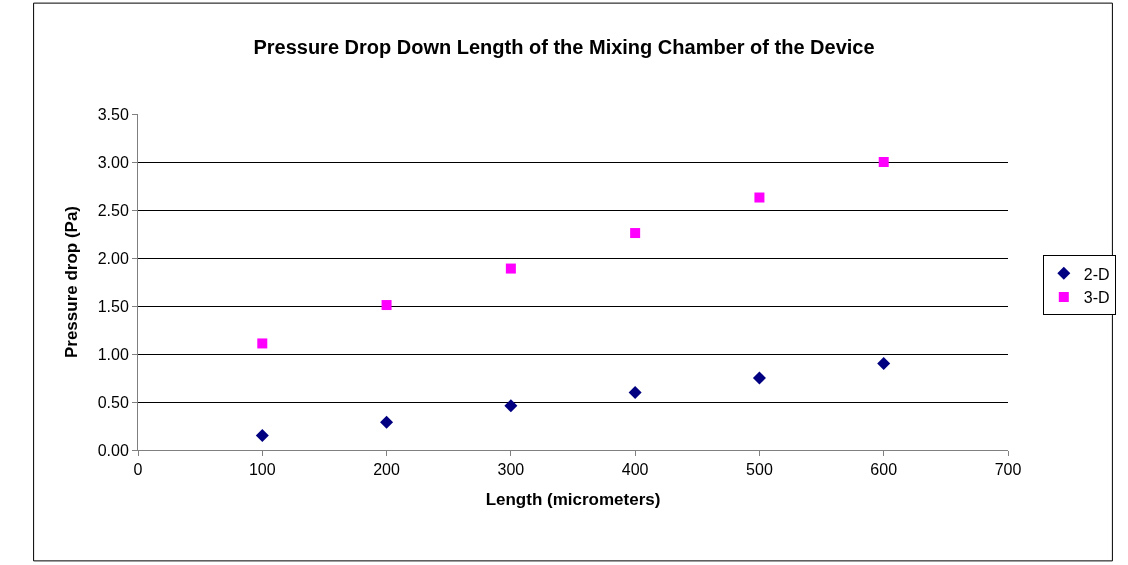 The width and height of the screenshot is (1128, 565). I want to click on x-tick-label: 200, so click(387, 470).